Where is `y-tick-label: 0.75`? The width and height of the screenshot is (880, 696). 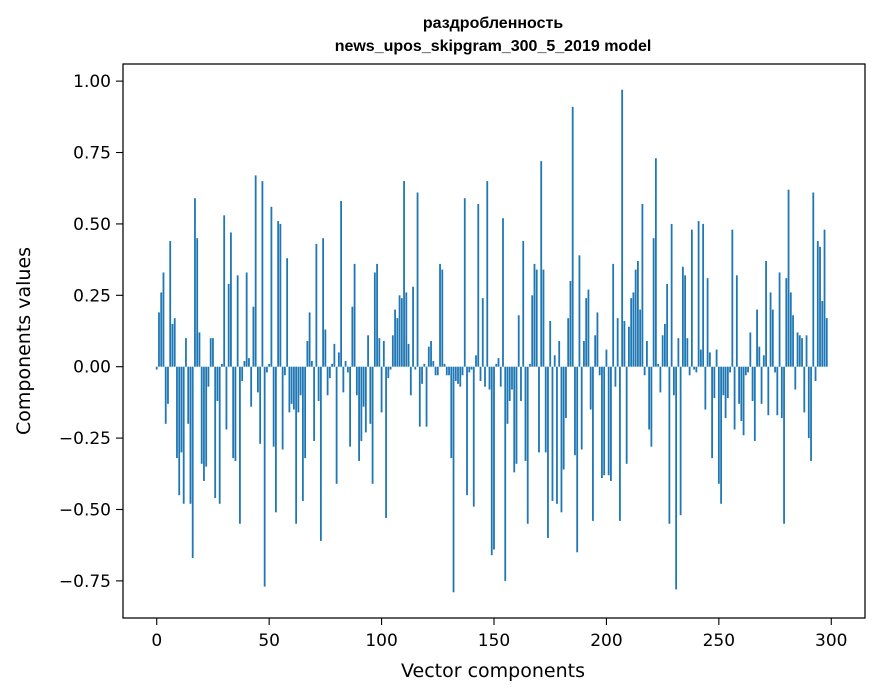 y-tick-label: 0.75 is located at coordinates (92, 154).